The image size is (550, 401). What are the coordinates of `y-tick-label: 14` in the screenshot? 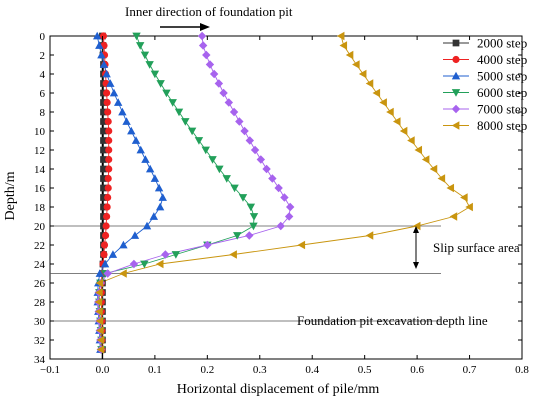 It's located at (40, 170).